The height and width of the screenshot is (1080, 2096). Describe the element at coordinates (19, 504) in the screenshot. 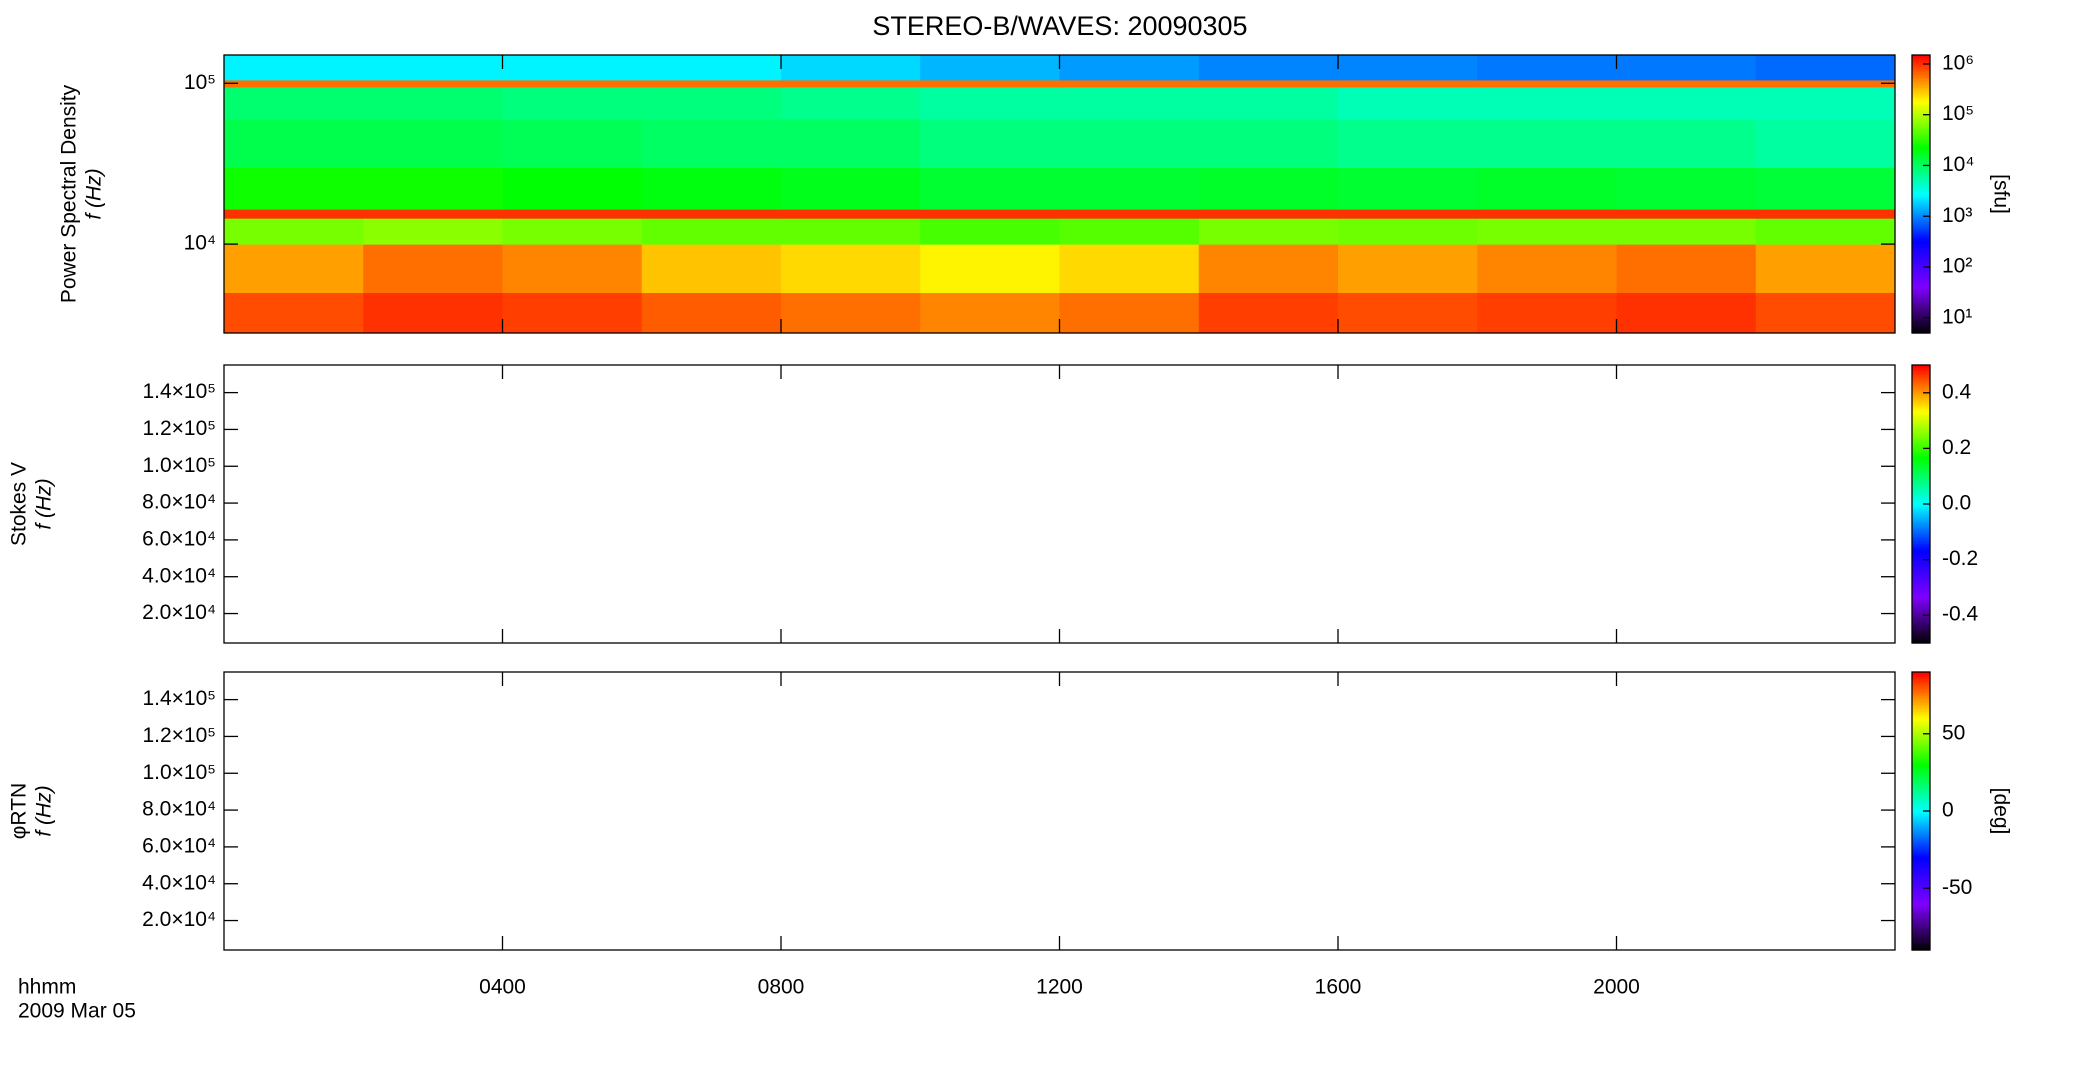

I see `y-axis-label: Stokes V` at that location.